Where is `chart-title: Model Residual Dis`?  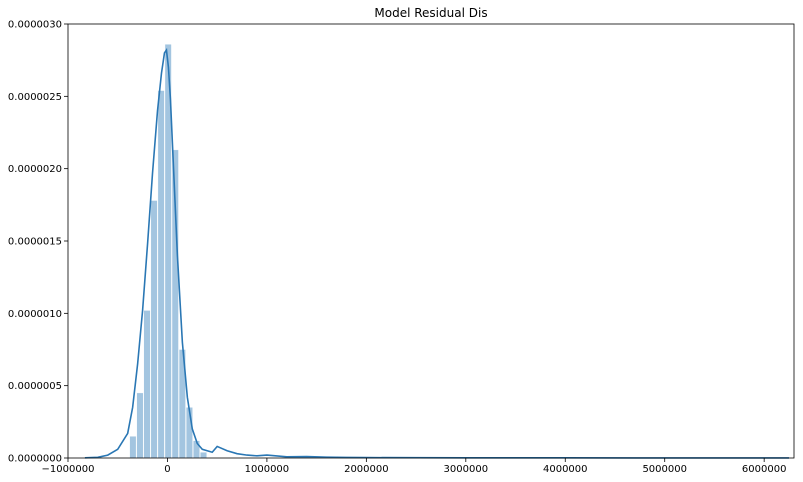
chart-title: Model Residual Dis is located at coordinates (430, 13).